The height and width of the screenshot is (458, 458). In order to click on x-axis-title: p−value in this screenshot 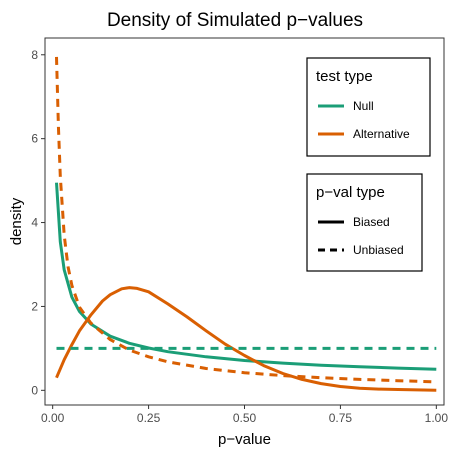, I will do `click(244, 439)`.